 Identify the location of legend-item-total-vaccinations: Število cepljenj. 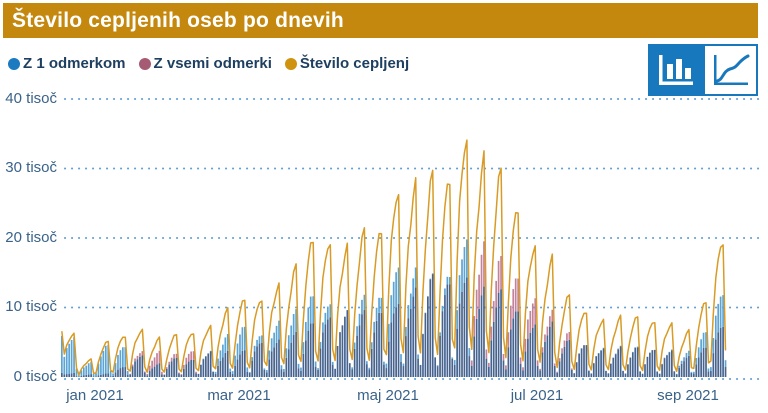
(347, 63).